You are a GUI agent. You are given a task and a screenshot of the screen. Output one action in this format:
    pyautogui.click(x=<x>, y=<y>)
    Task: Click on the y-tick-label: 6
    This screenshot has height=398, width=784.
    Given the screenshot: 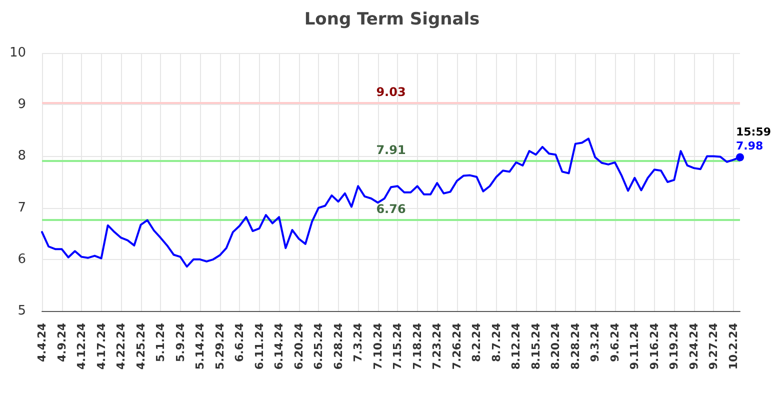 What is the action you would take?
    pyautogui.click(x=22, y=259)
    